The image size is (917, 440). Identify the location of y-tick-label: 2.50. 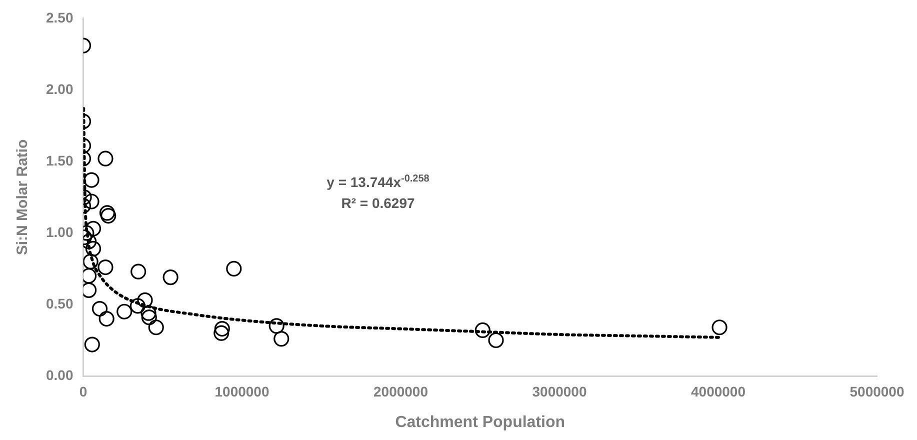
(60, 17).